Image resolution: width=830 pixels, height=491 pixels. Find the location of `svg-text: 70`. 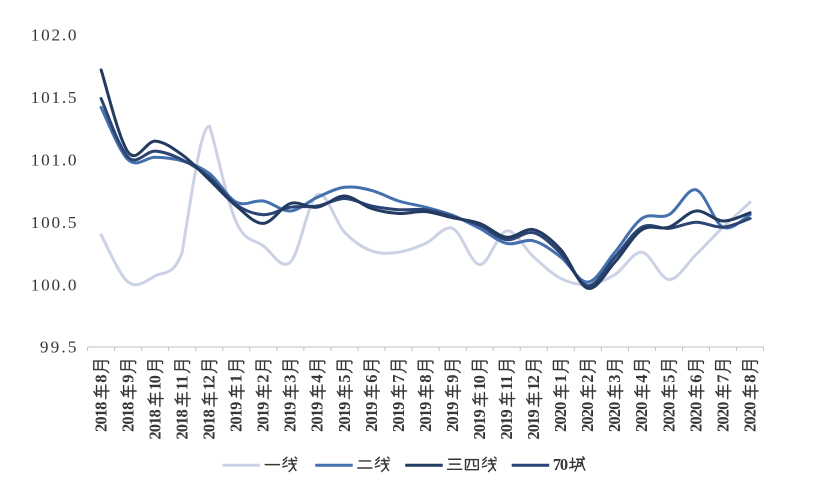

svg-text: 70 is located at coordinates (560, 464).